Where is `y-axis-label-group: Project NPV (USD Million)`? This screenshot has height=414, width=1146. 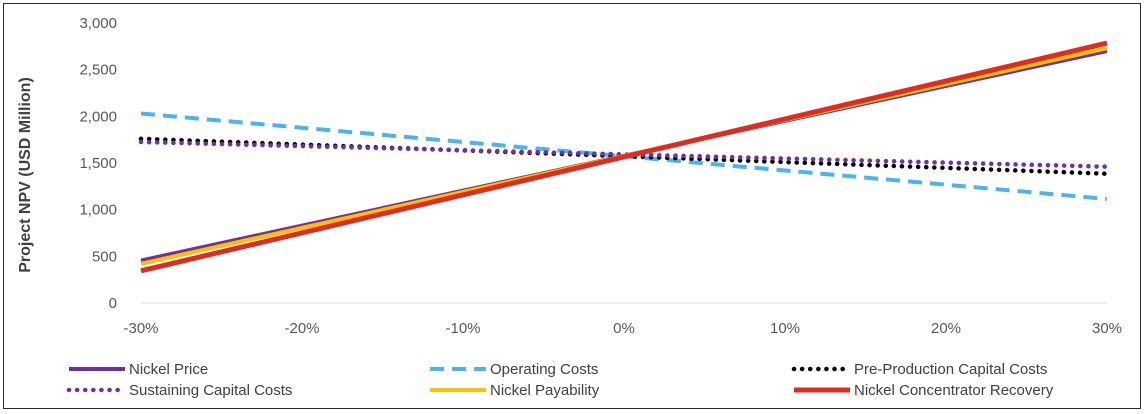 y-axis-label-group: Project NPV (USD Million) is located at coordinates (25, 175).